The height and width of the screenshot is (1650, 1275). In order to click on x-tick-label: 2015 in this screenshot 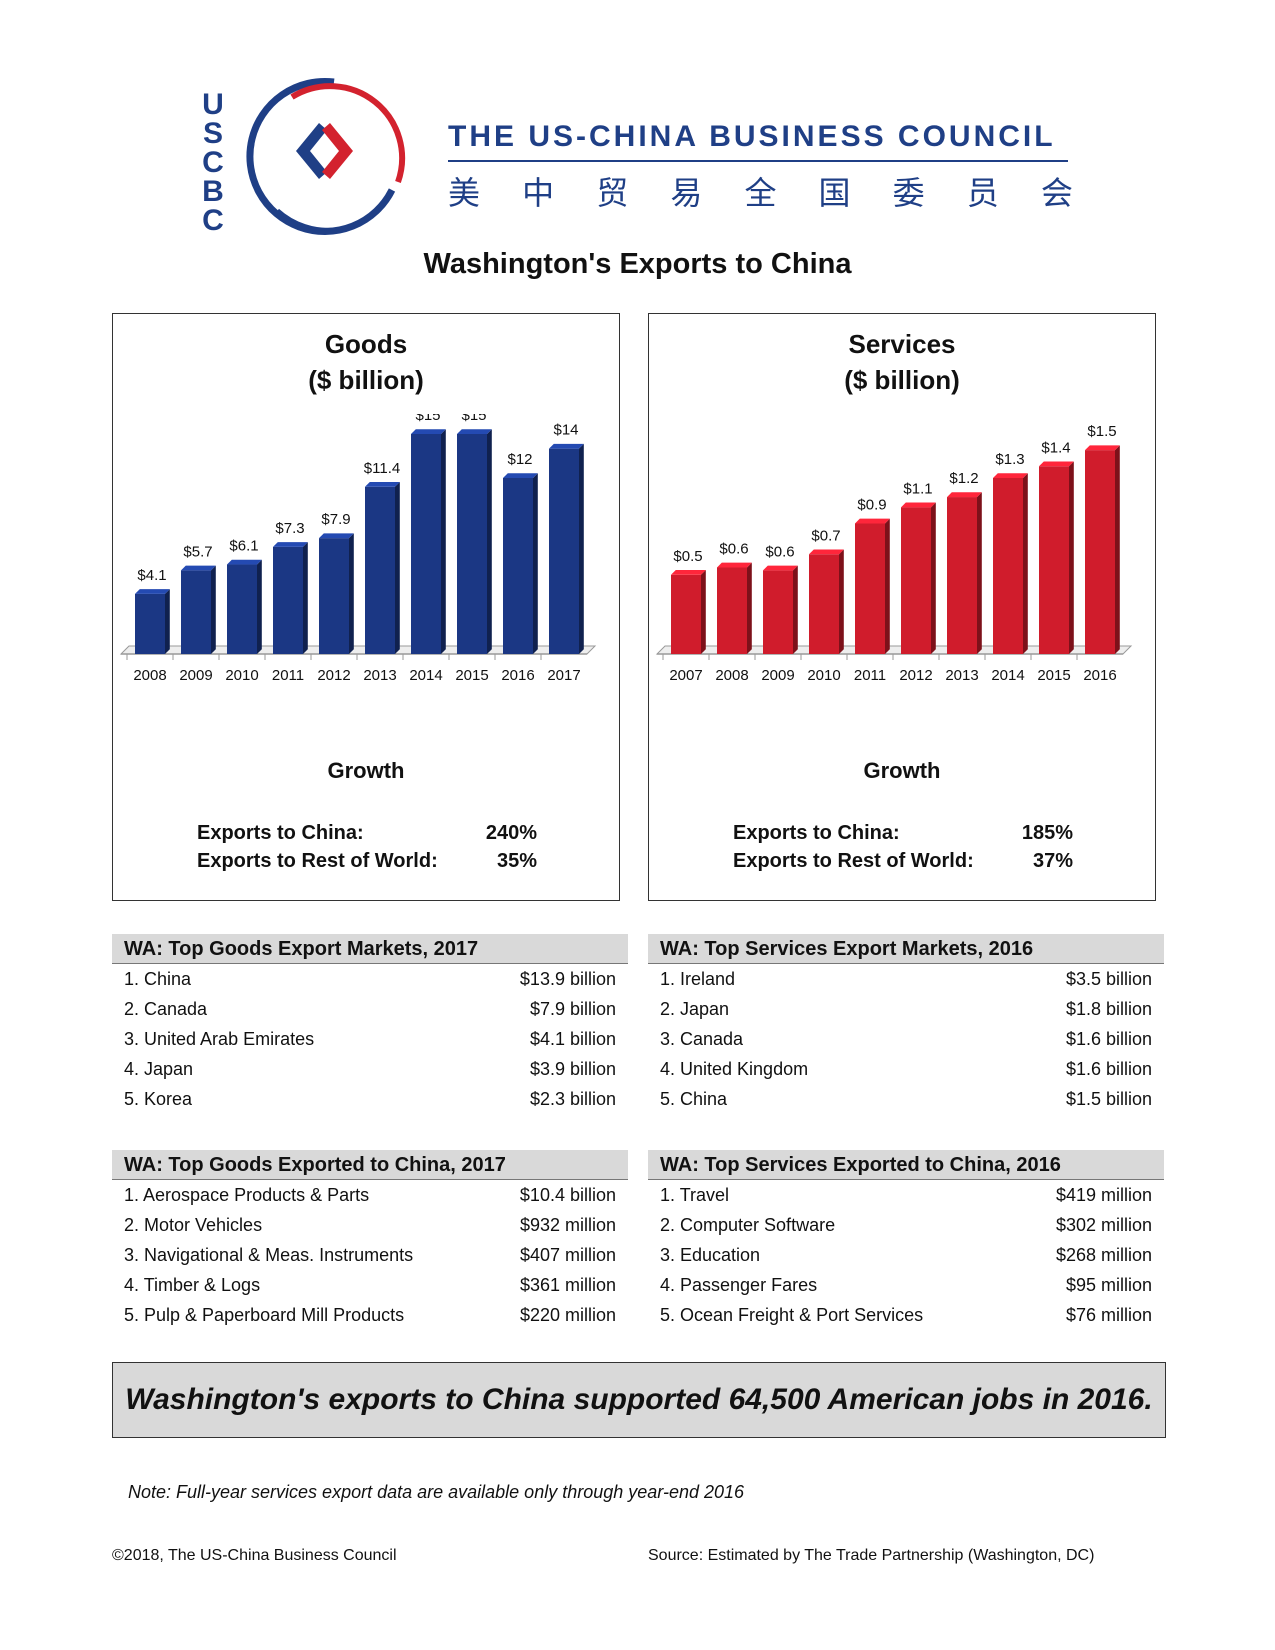, I will do `click(1053, 675)`.